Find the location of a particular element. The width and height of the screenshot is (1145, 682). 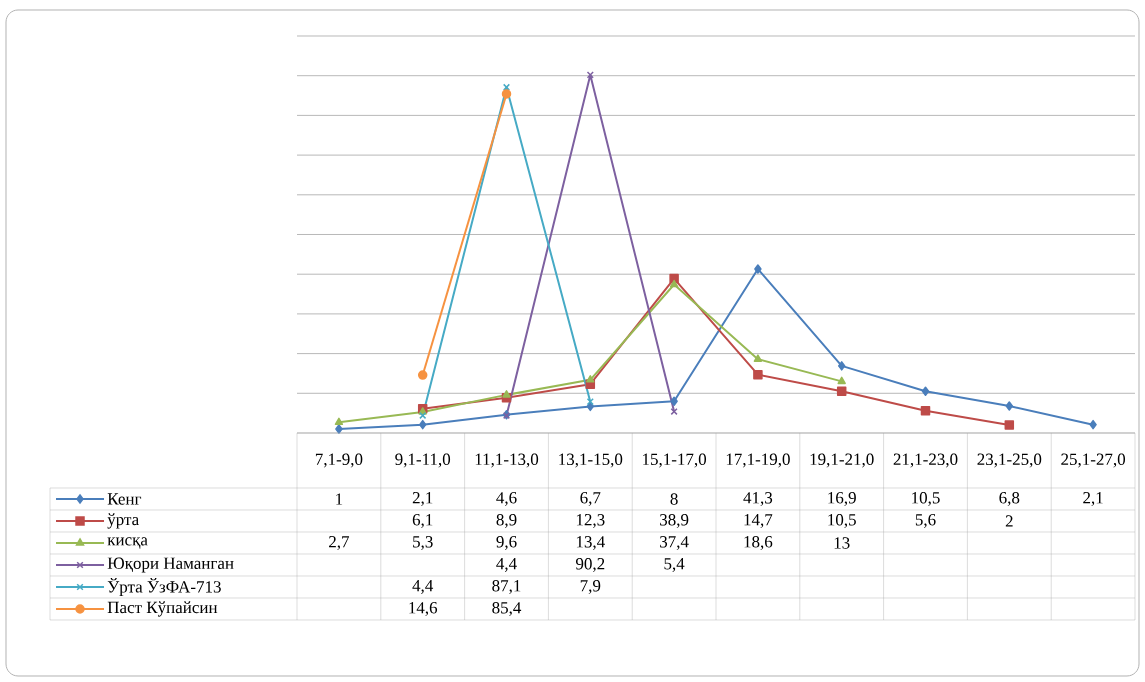

x-tick-label: 13,1-15,0 is located at coordinates (591, 460).